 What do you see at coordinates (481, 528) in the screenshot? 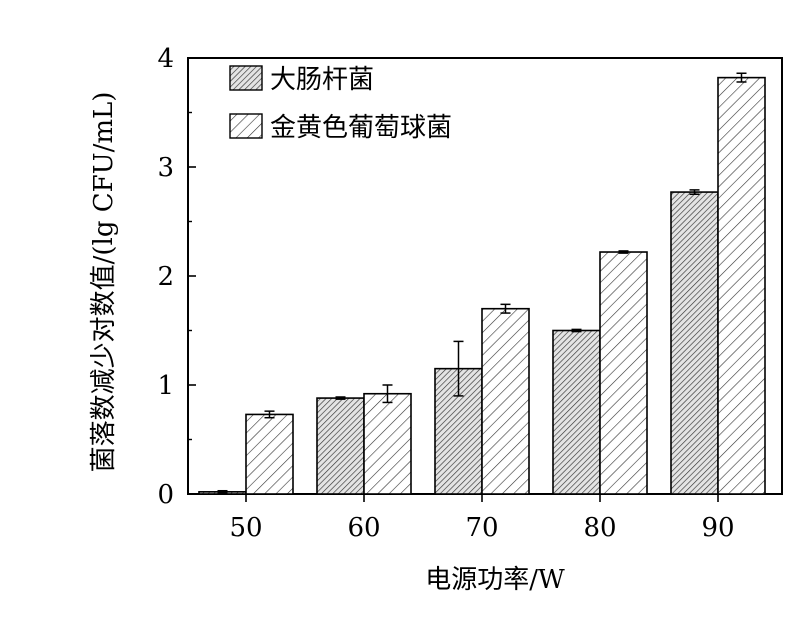
I see `x-tick-label: 70` at bounding box center [481, 528].